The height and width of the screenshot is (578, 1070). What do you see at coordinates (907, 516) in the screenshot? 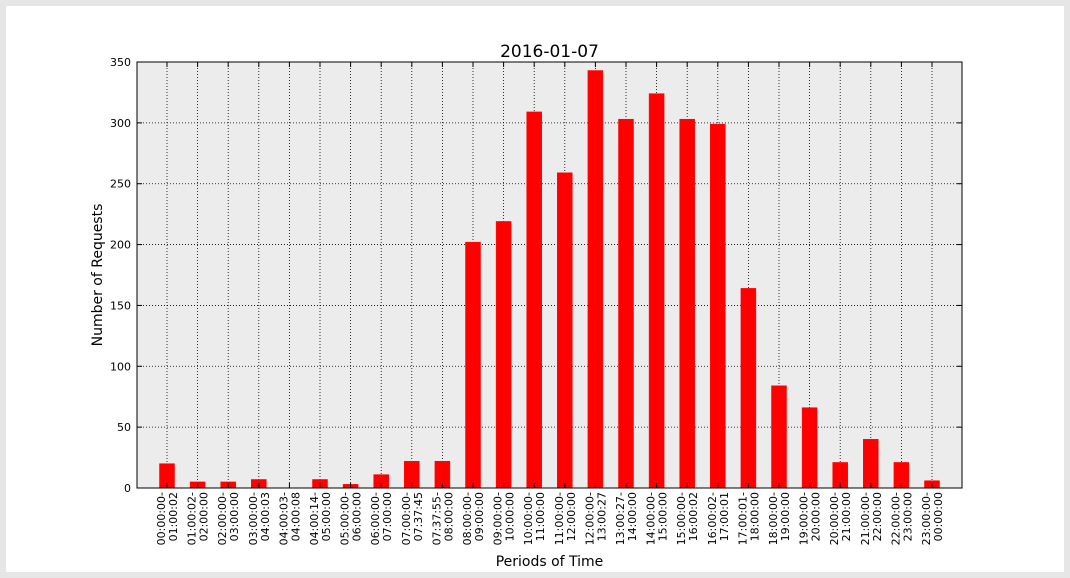
I see `x-tick-label-line: 23:00:00` at bounding box center [907, 516].